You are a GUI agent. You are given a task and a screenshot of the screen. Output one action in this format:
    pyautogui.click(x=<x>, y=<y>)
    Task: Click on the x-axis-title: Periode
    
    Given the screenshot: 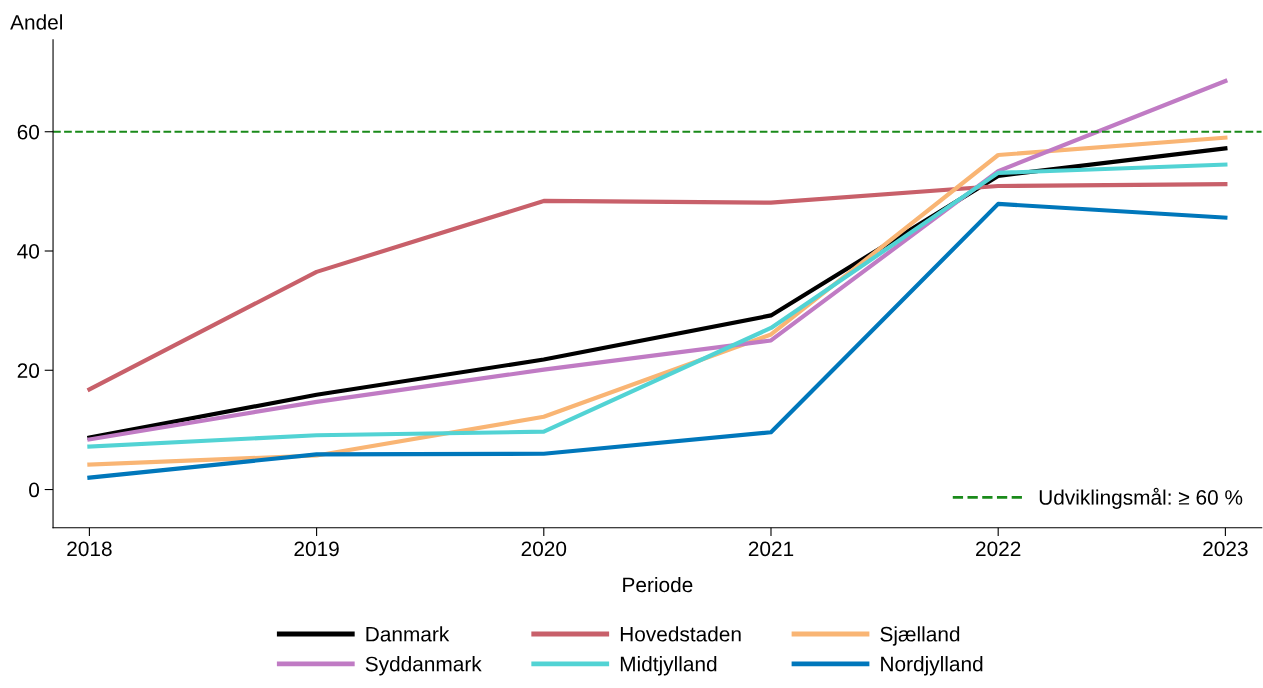 What is the action you would take?
    pyautogui.click(x=658, y=584)
    